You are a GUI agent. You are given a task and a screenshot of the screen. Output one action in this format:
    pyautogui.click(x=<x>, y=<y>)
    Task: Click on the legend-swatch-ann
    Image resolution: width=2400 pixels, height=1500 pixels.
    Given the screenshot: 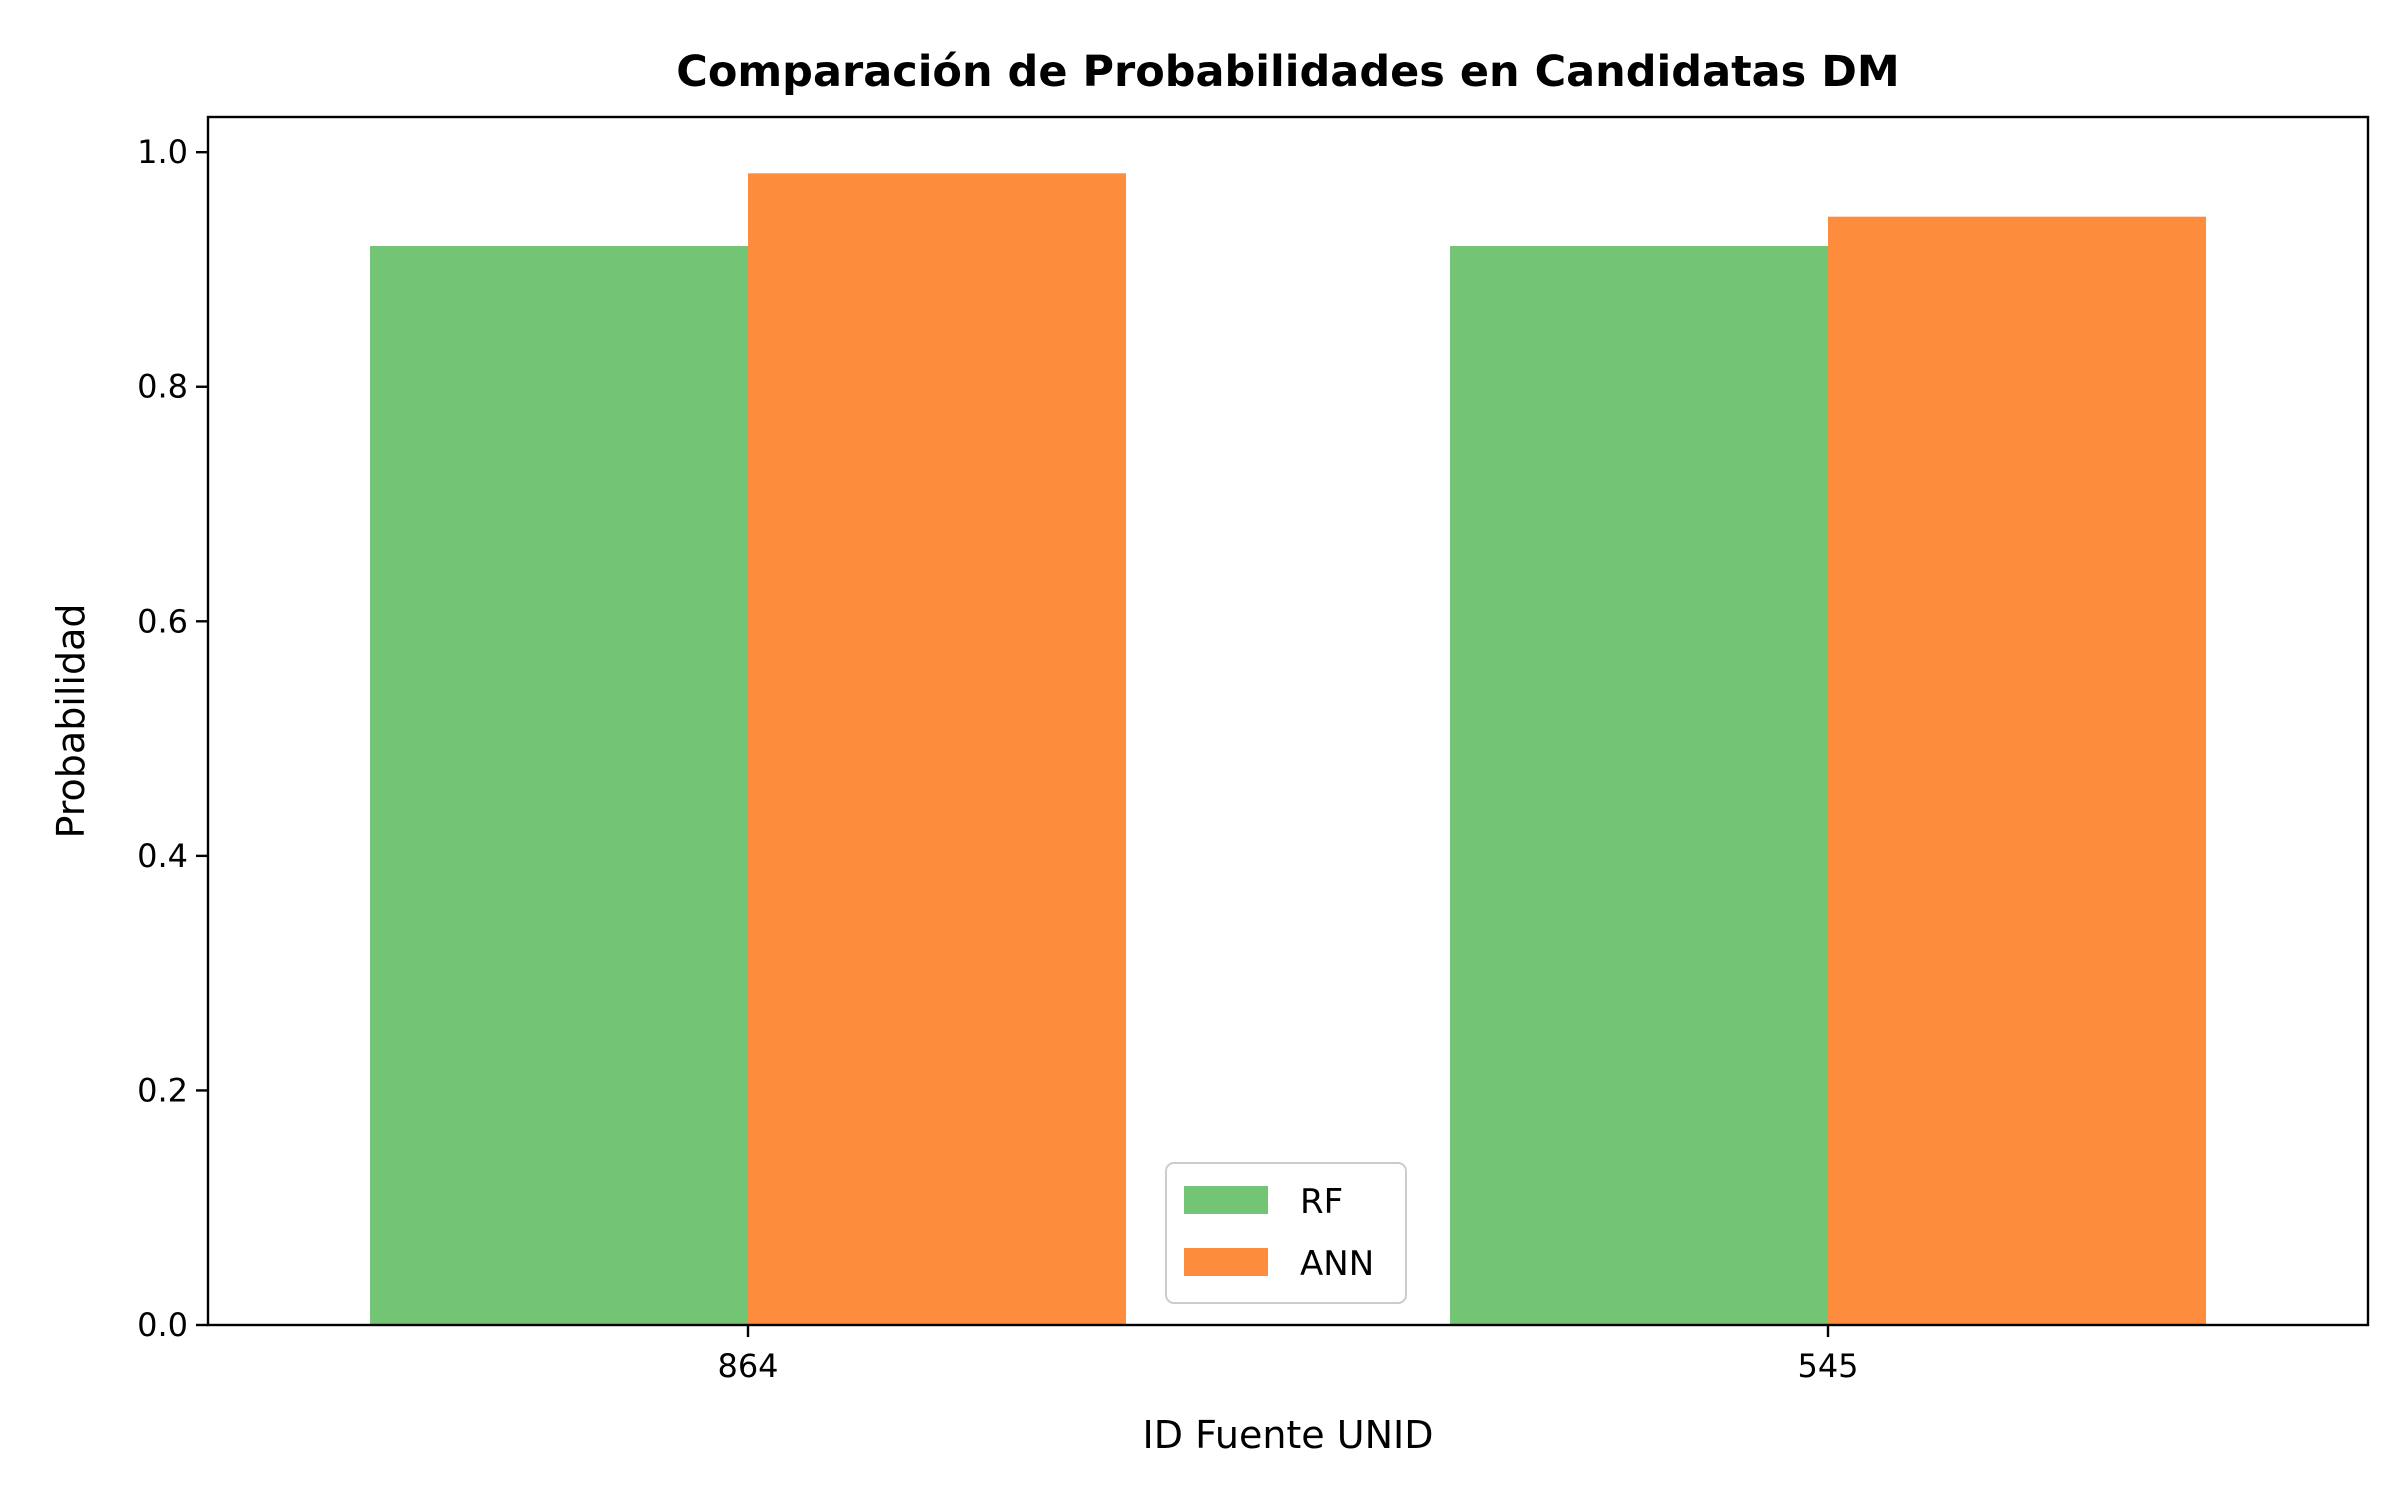 What is the action you would take?
    pyautogui.click(x=1226, y=1262)
    